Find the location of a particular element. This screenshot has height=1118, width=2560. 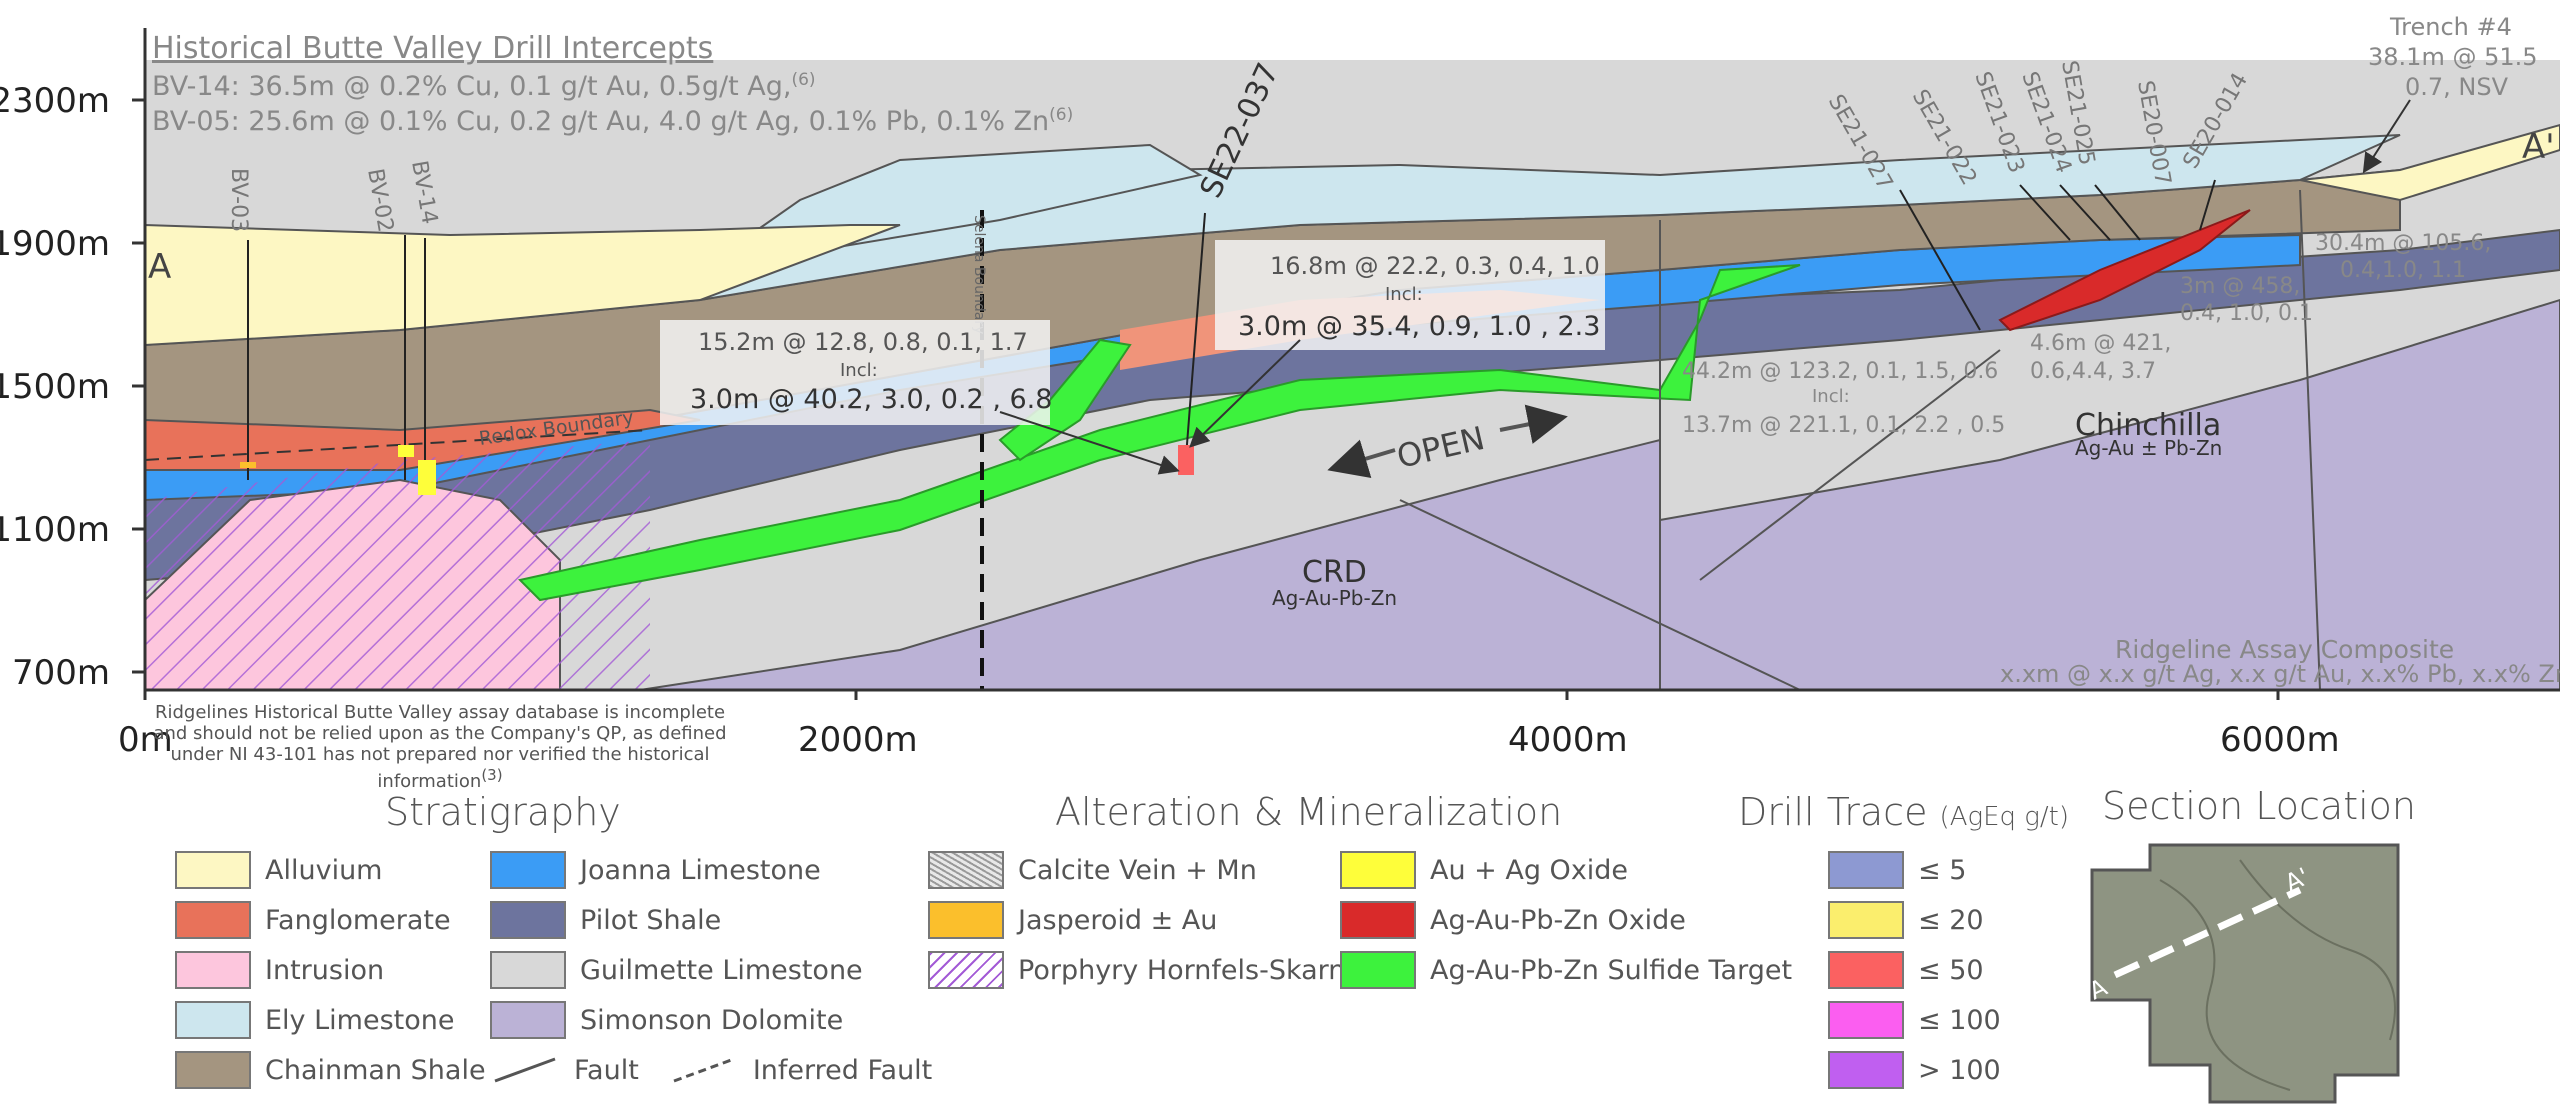

legend-item-chainman-shale: Chainman Shale is located at coordinates (330, 1070).